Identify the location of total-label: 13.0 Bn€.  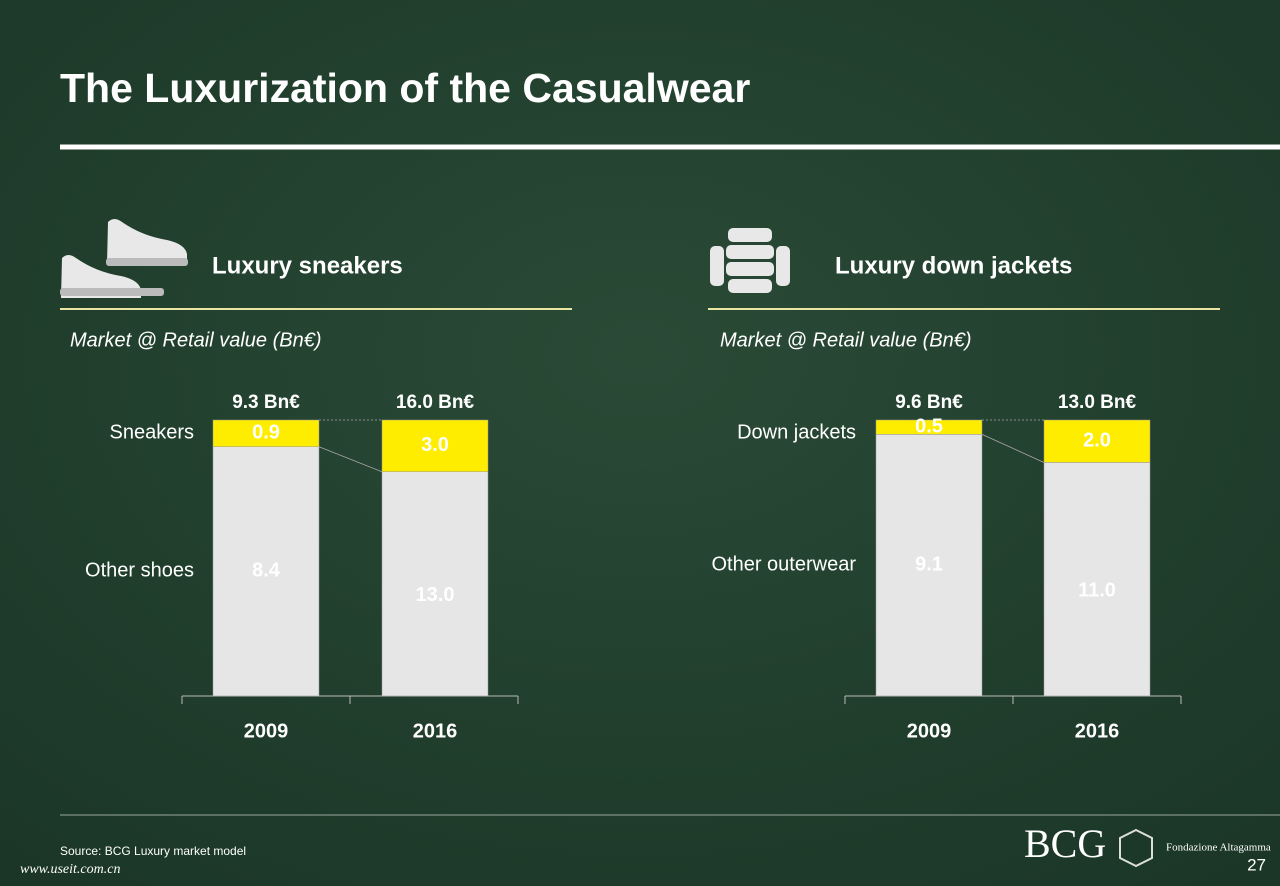
(1097, 402).